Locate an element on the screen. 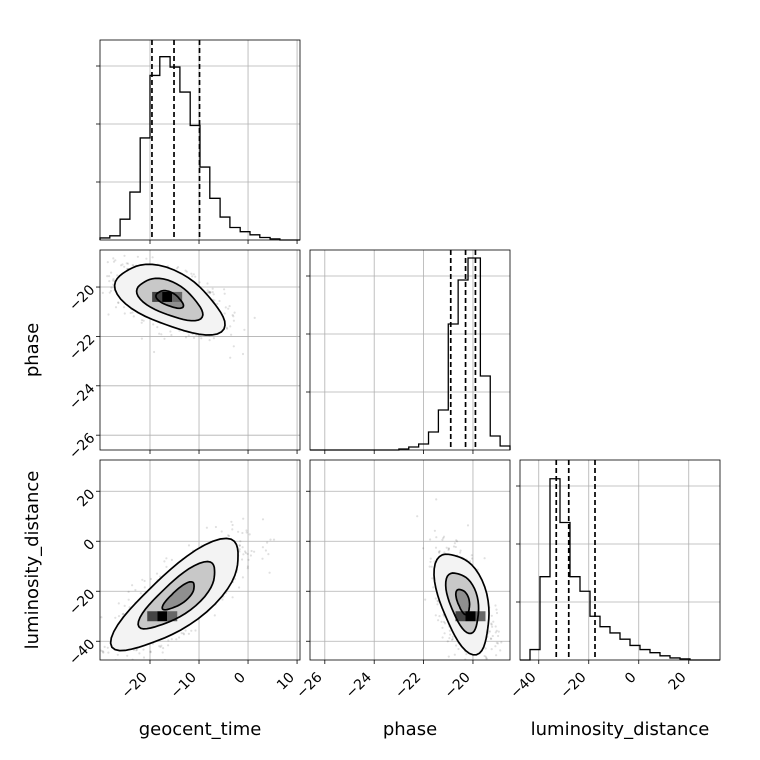  x-axis-label-geocent-time: geocent_time is located at coordinates (200, 729).